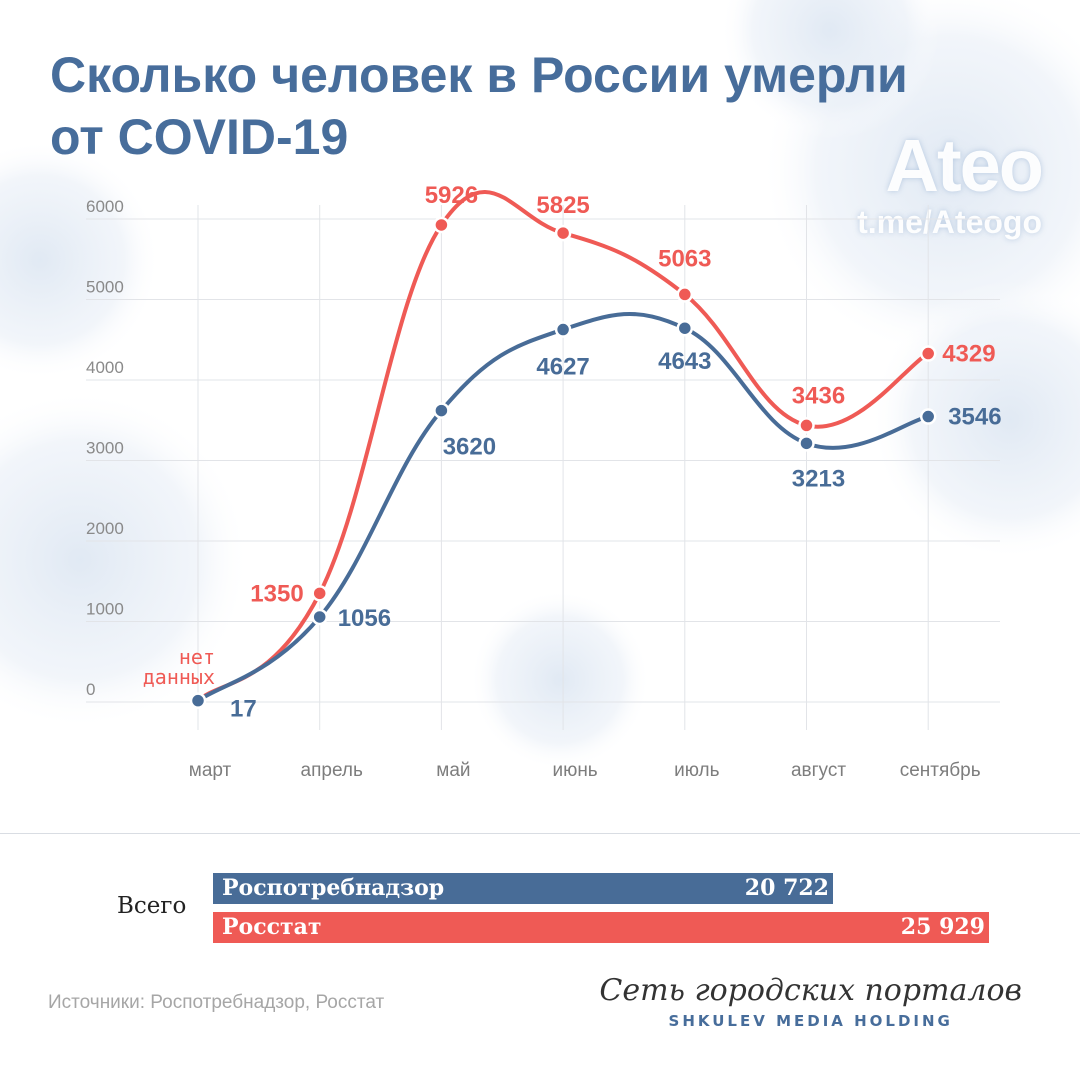  Describe the element at coordinates (818, 770) in the screenshot. I see `x-tick-label: август` at that location.